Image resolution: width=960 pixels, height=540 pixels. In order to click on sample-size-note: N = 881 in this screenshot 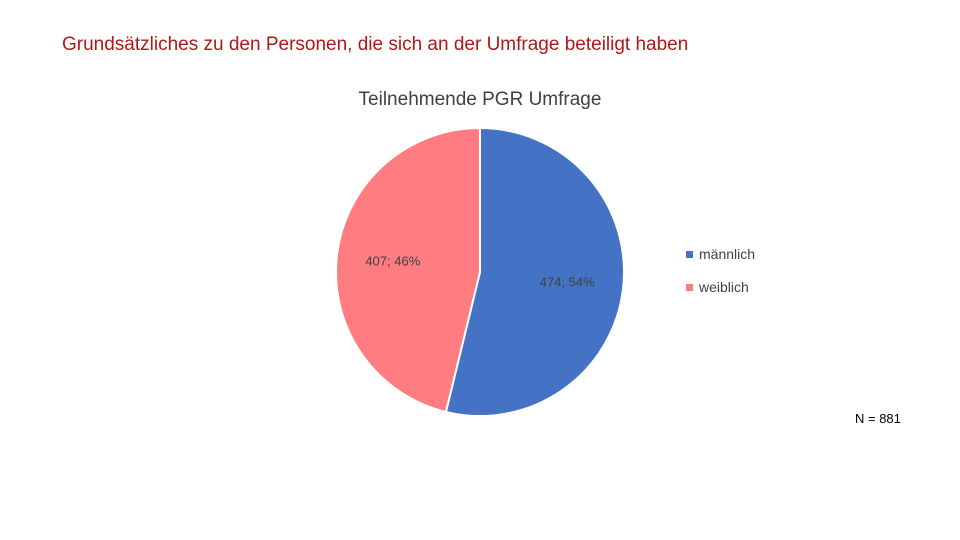, I will do `click(878, 418)`.